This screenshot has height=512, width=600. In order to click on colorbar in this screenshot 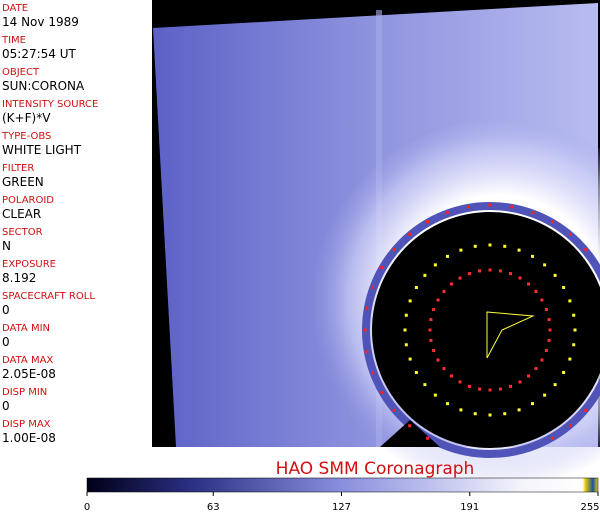, I will do `click(342, 485)`.